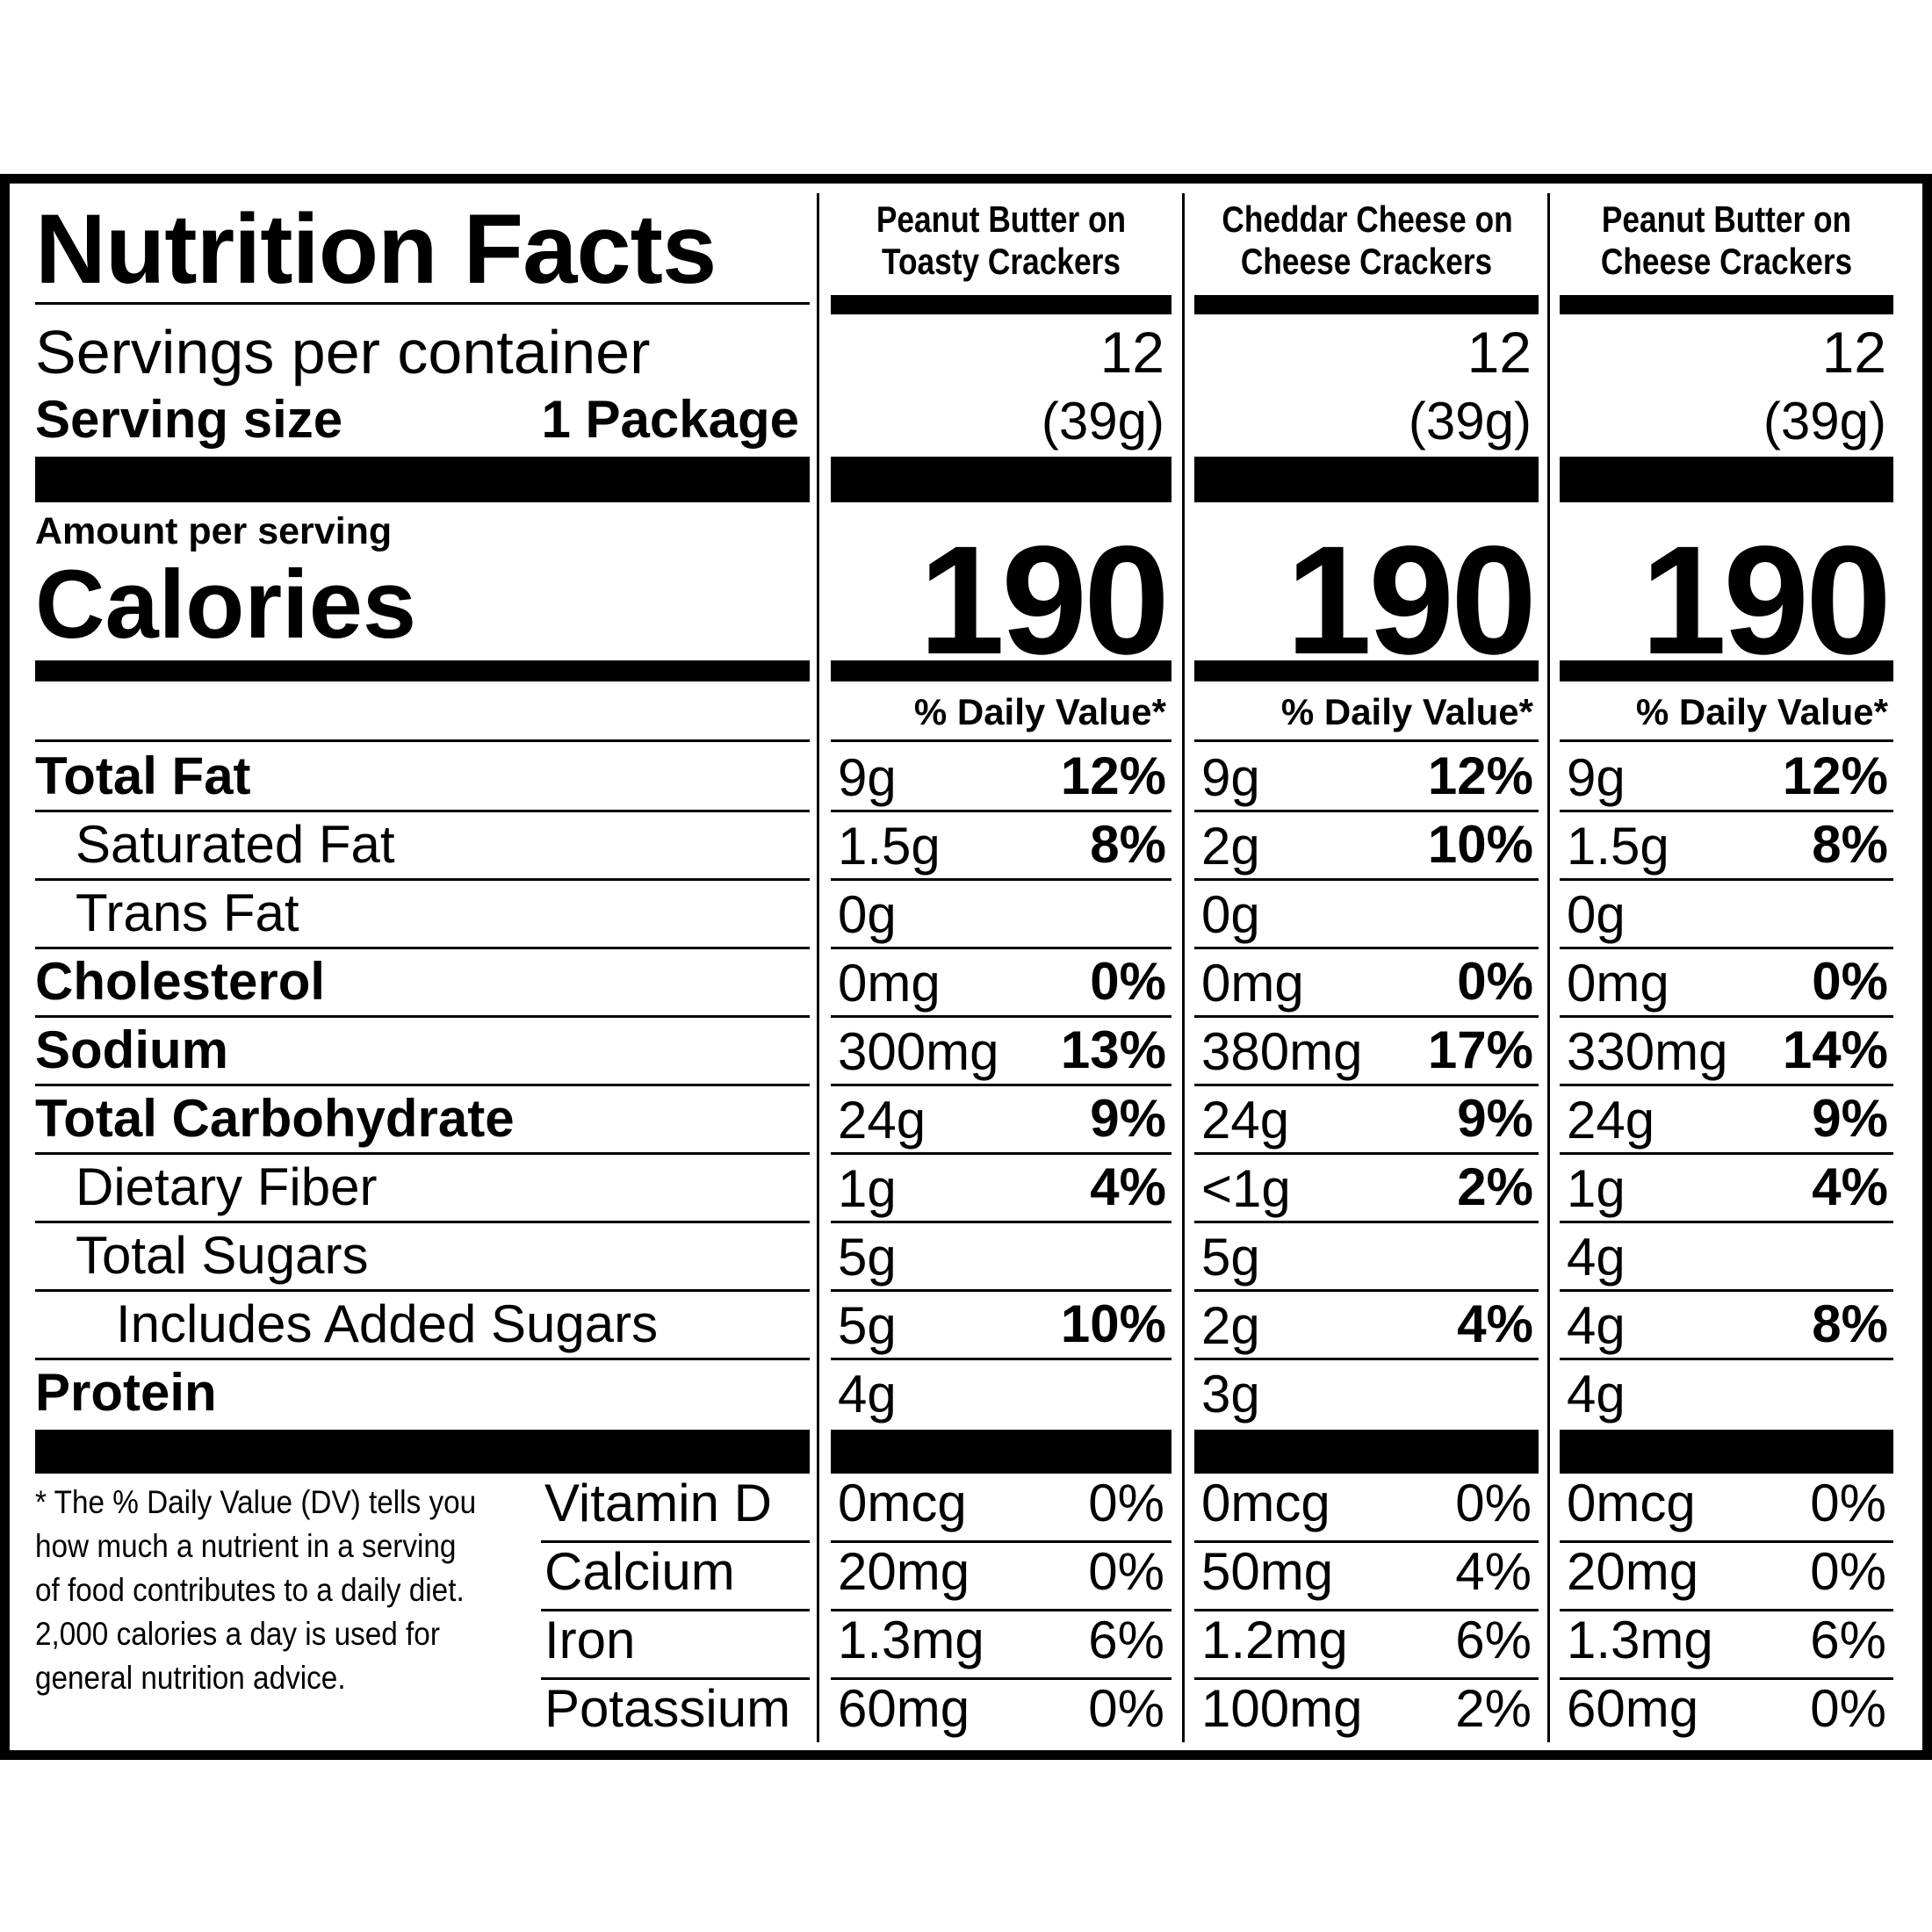 The height and width of the screenshot is (1932, 1932). What do you see at coordinates (1835, 1049) in the screenshot?
I see `sodium-daily-value: 14%` at bounding box center [1835, 1049].